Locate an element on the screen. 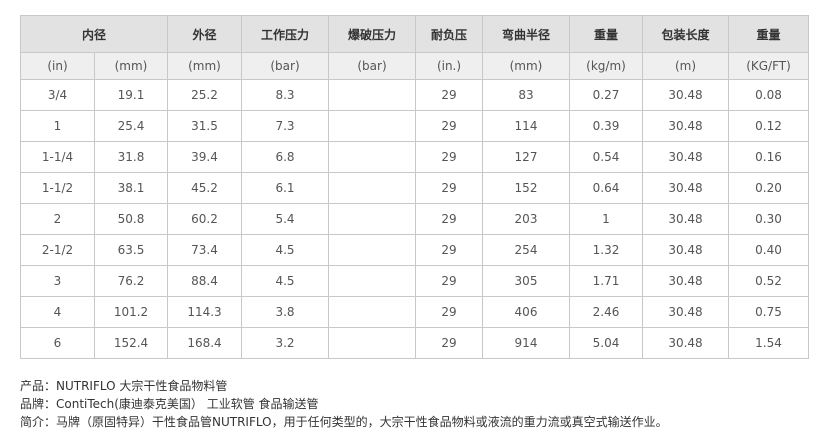  table-cell: 1.54 is located at coordinates (768, 343).